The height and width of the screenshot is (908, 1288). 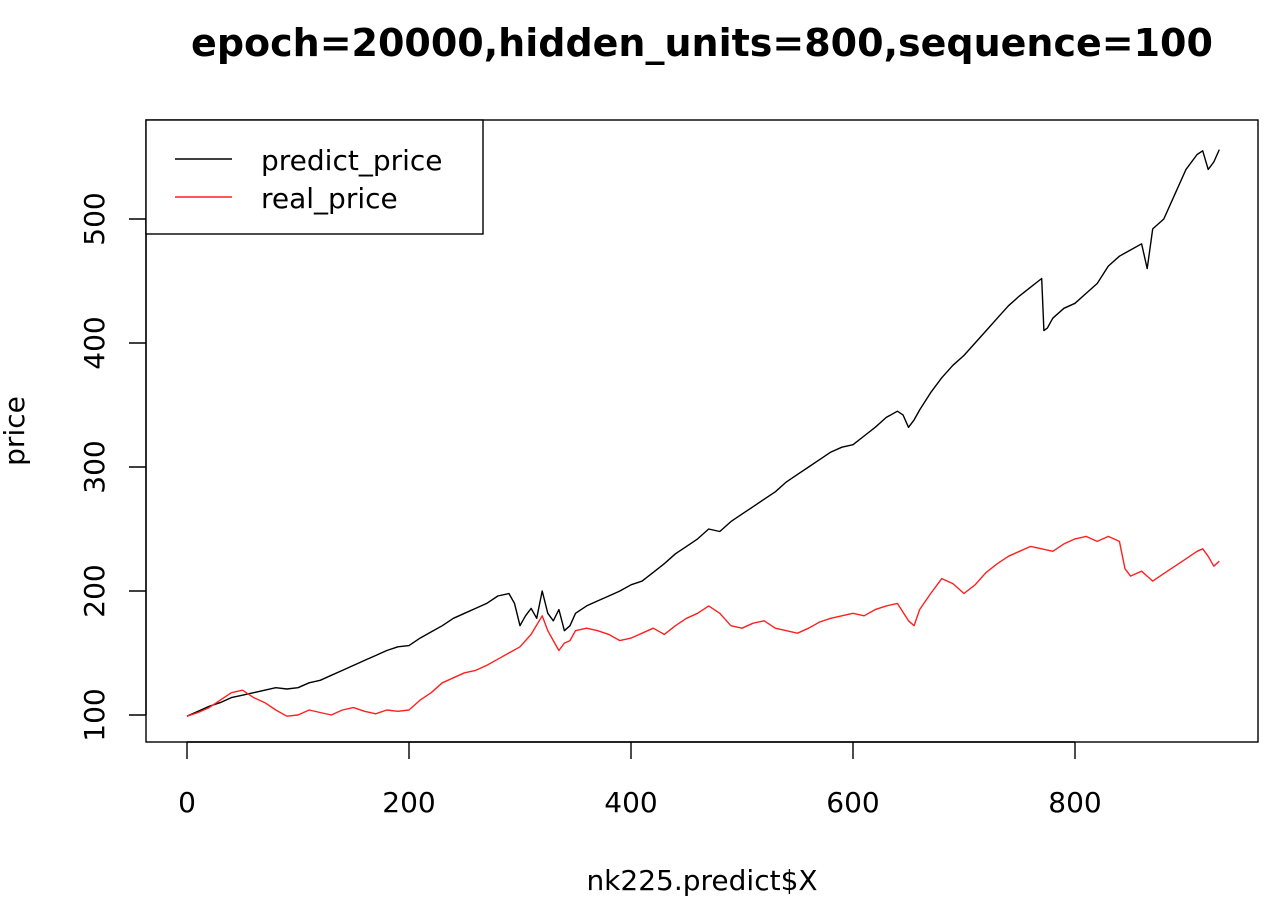 I want to click on legend-box, so click(x=314, y=177).